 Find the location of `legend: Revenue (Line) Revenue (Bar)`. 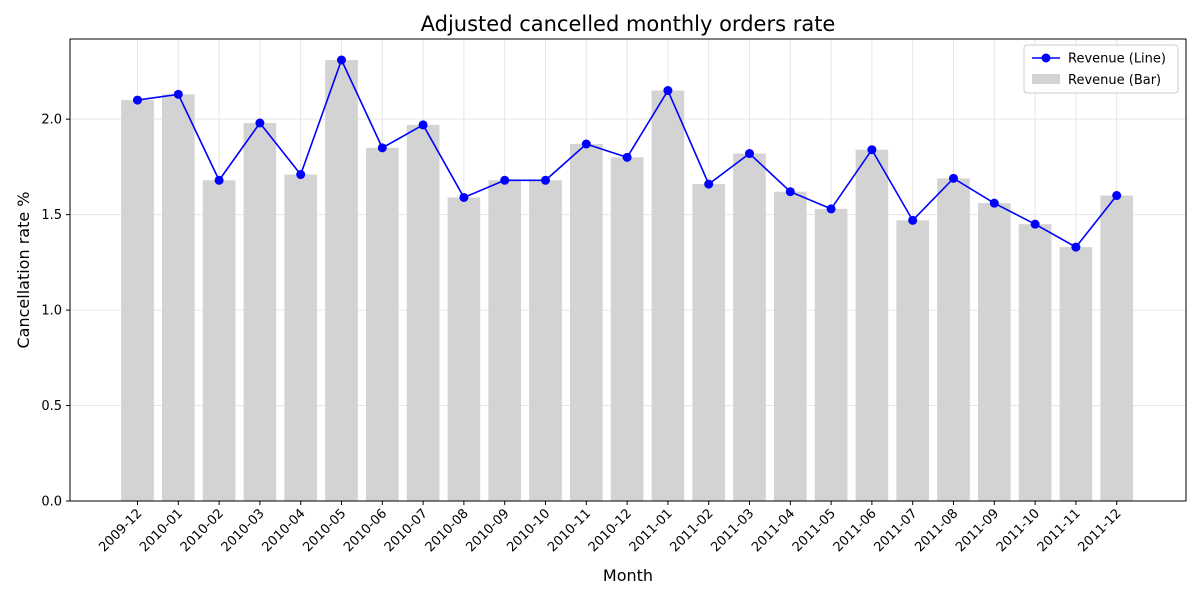

legend: Revenue (Line) Revenue (Bar) is located at coordinates (1101, 69).